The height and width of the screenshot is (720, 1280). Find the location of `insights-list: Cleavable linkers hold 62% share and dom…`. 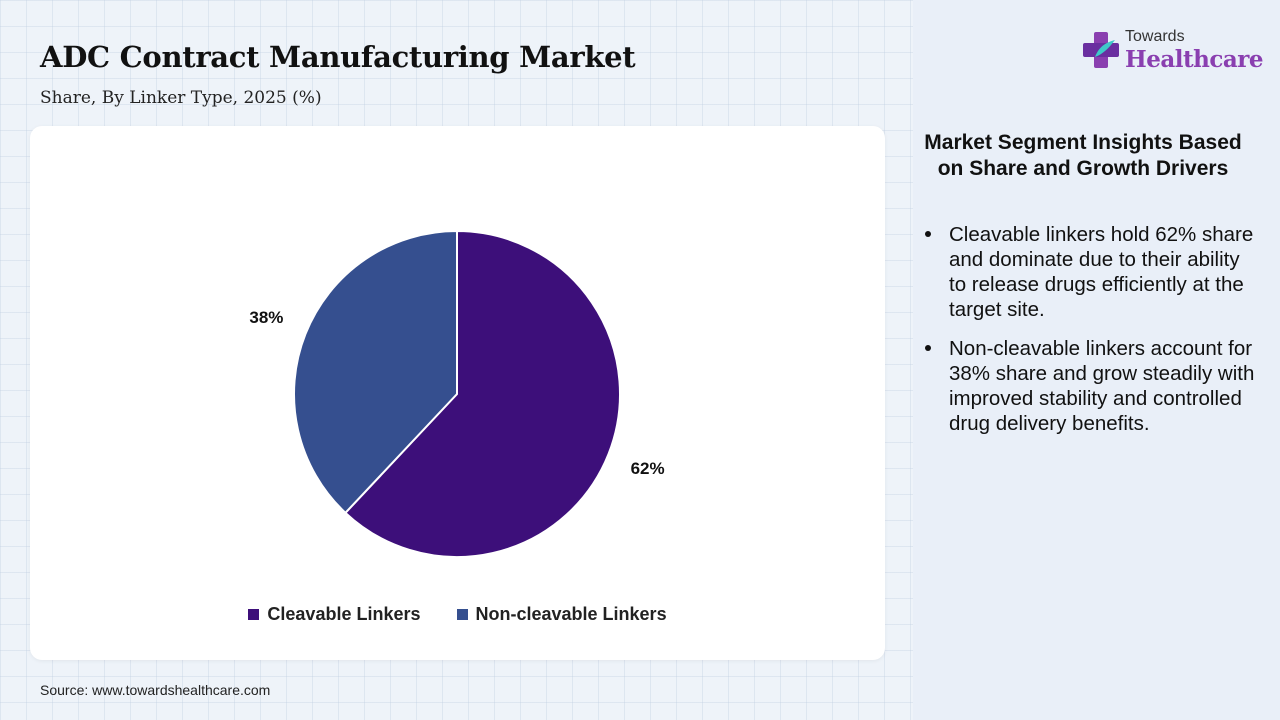

insights-list: Cleavable linkers hold 62% share and dom… is located at coordinates (1090, 336).